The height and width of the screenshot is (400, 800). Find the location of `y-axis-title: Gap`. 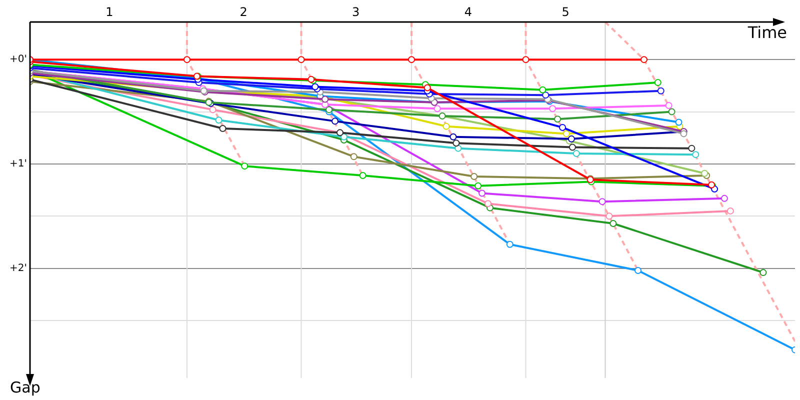

y-axis-title: Gap is located at coordinates (25, 387).